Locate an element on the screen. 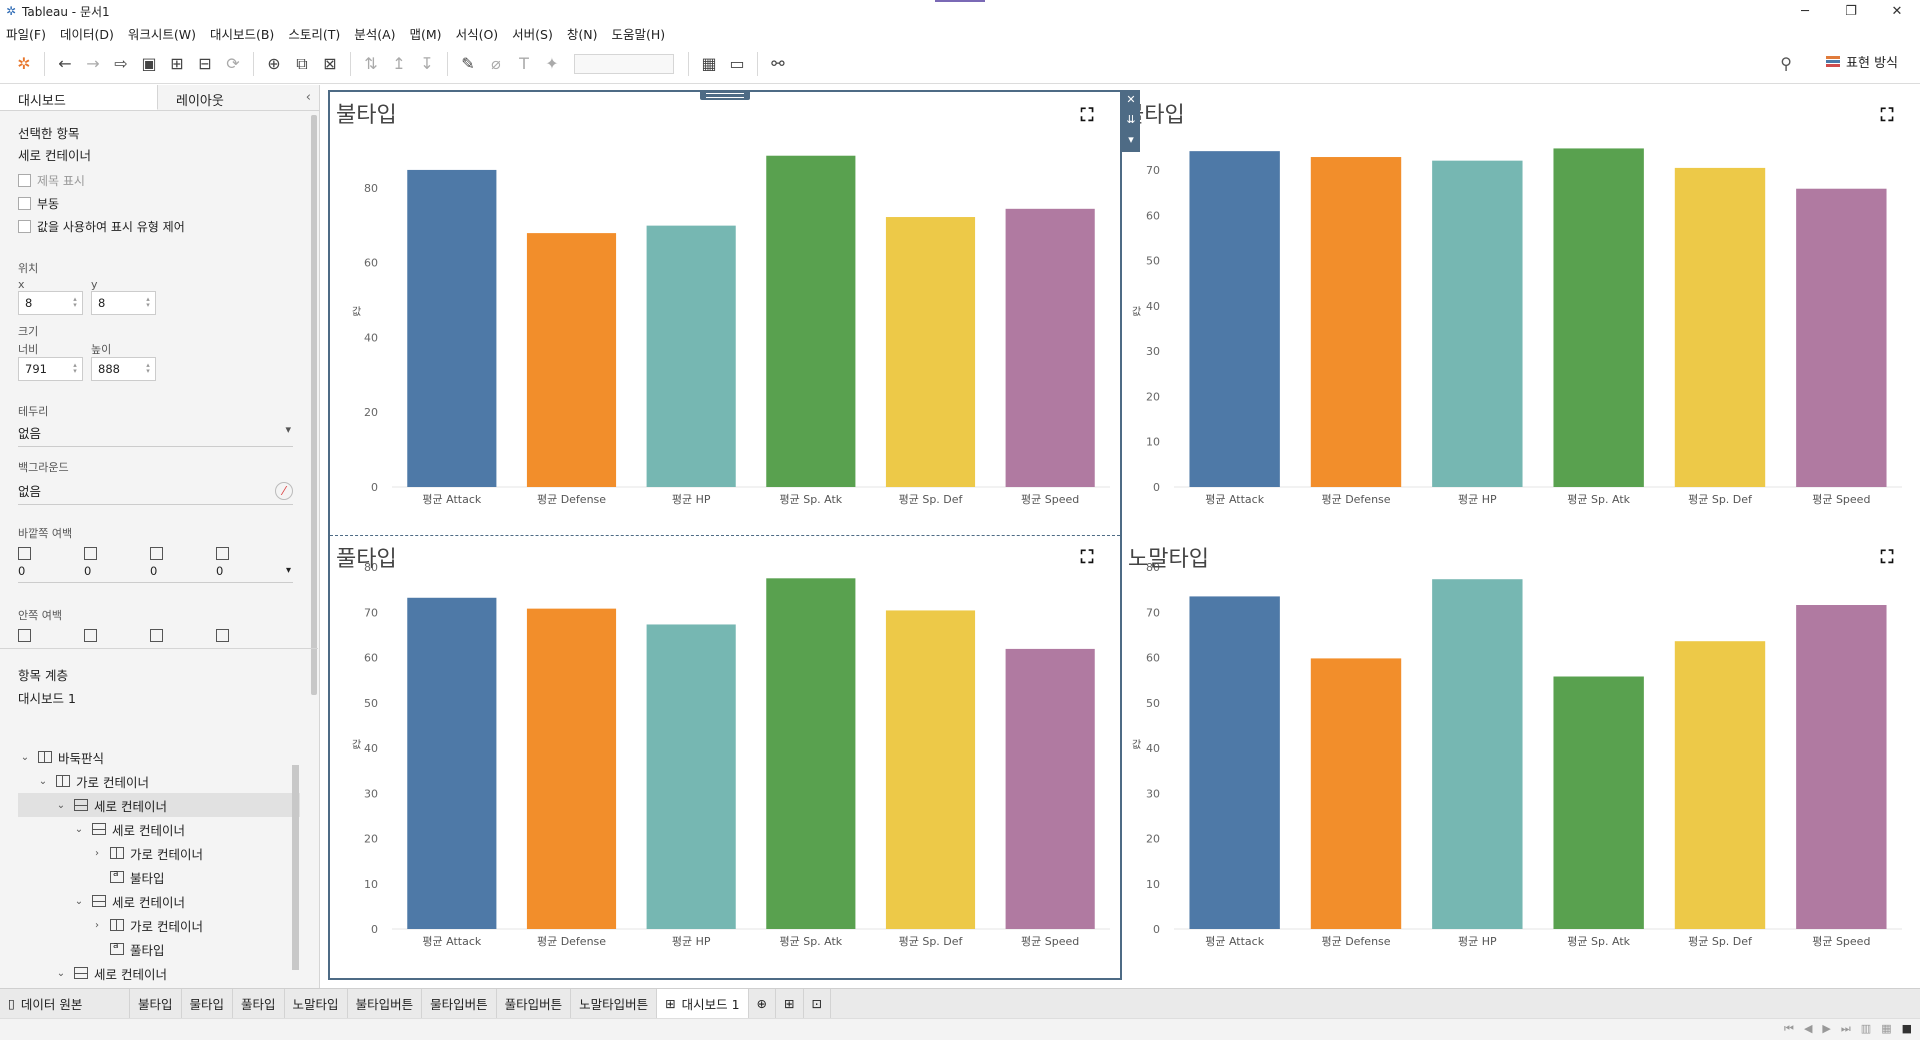 The image size is (1920, 1040). x-input: 8 is located at coordinates (50, 303).